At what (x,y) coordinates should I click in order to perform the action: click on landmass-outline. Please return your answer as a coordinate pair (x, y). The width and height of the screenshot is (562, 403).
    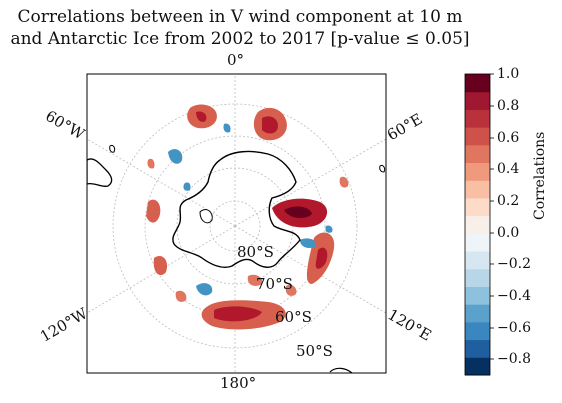
    Looking at the image, I should click on (341, 370).